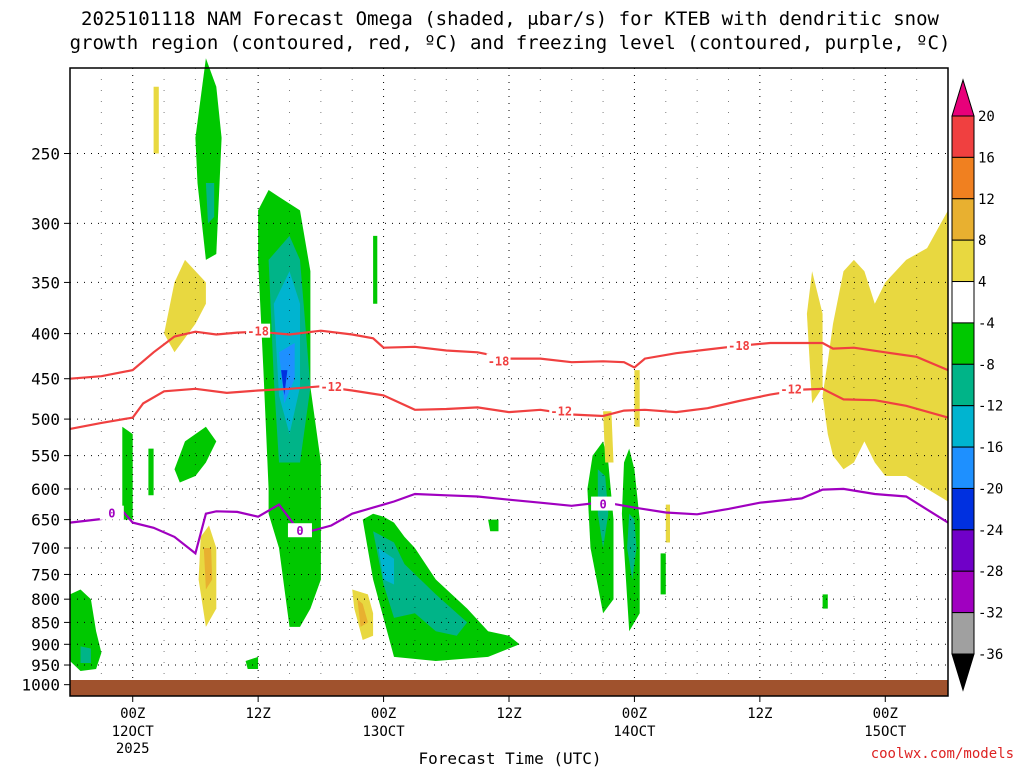 This screenshot has width=1024, height=768. I want to click on dgz-minus12-label-2: -12, so click(791, 390).